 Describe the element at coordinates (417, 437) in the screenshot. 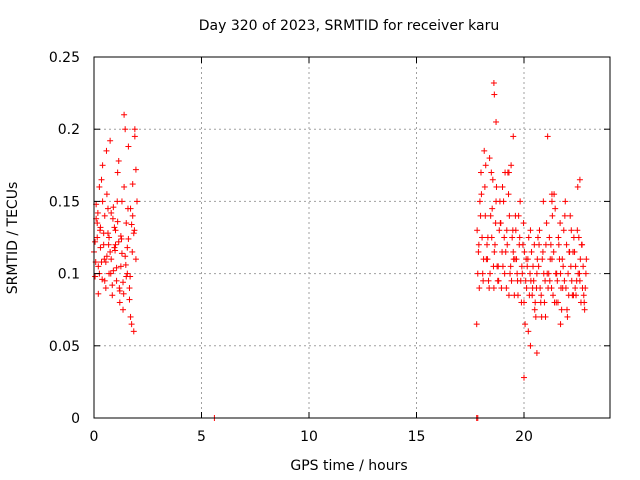

I see `x-tick-label: 15` at that location.